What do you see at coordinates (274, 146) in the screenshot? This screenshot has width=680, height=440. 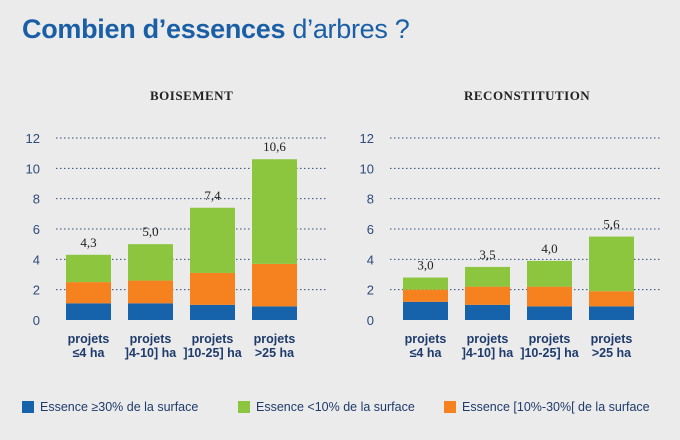 I see `bar-total-label: 10,6` at bounding box center [274, 146].